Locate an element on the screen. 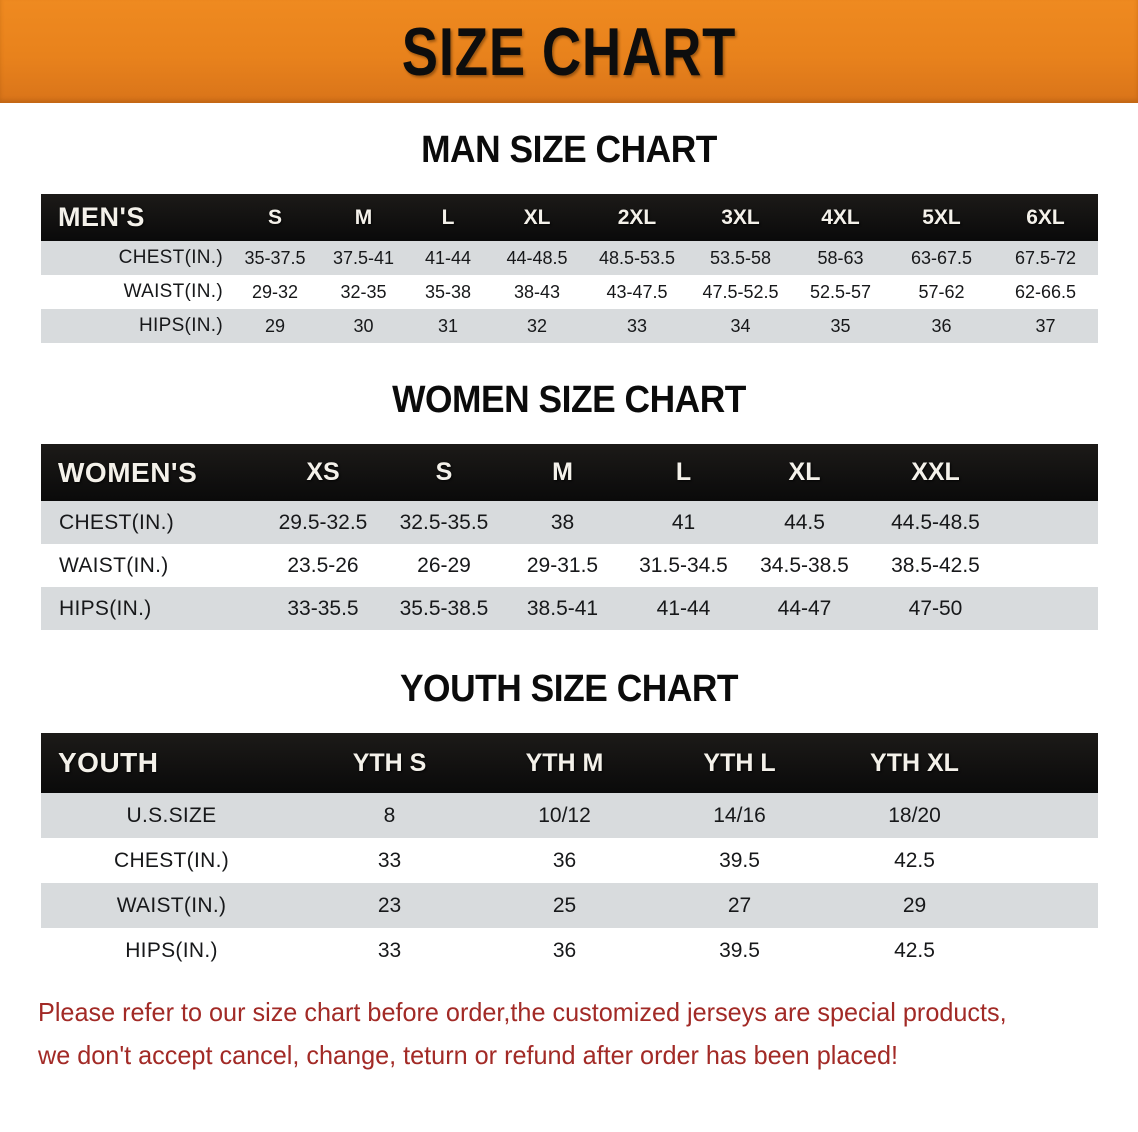  table-row: CHEST(IN.) 33 36 39.5 42.5 is located at coordinates (569, 860).